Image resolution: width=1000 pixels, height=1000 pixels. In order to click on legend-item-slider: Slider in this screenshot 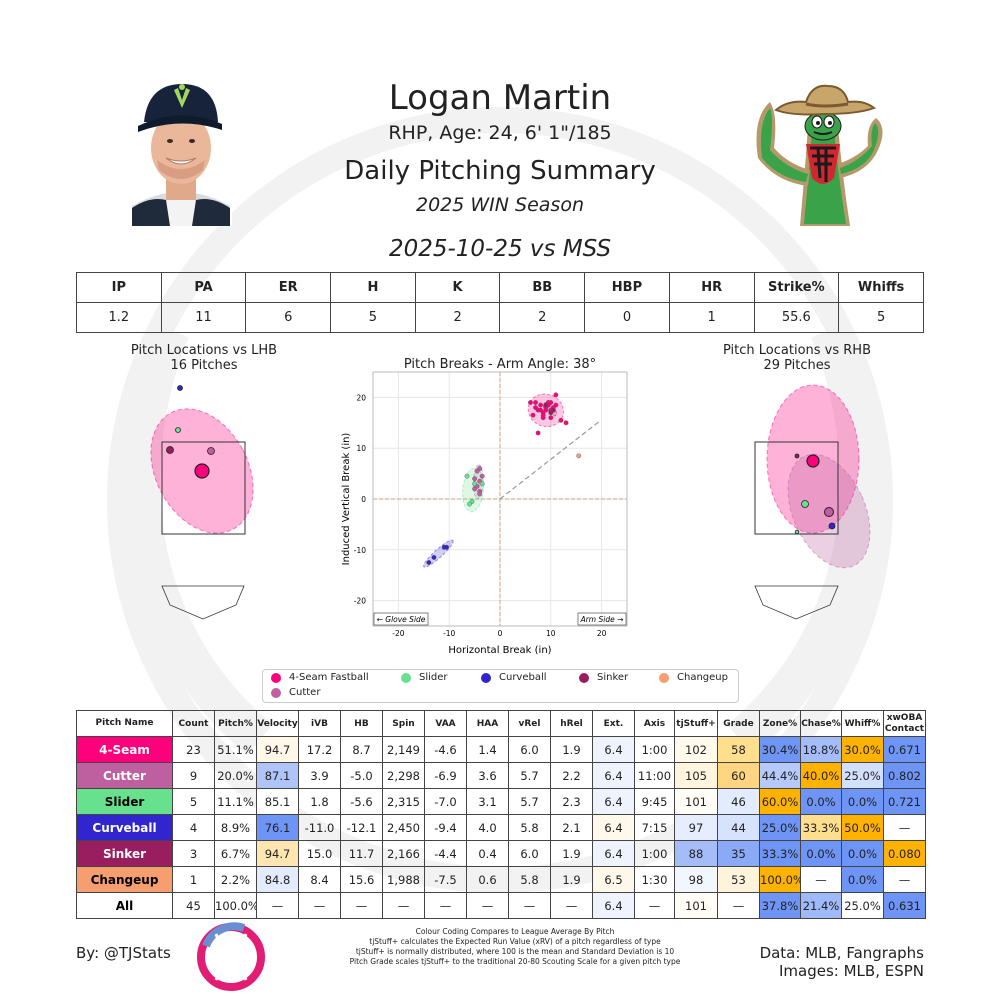, I will do `click(424, 677)`.